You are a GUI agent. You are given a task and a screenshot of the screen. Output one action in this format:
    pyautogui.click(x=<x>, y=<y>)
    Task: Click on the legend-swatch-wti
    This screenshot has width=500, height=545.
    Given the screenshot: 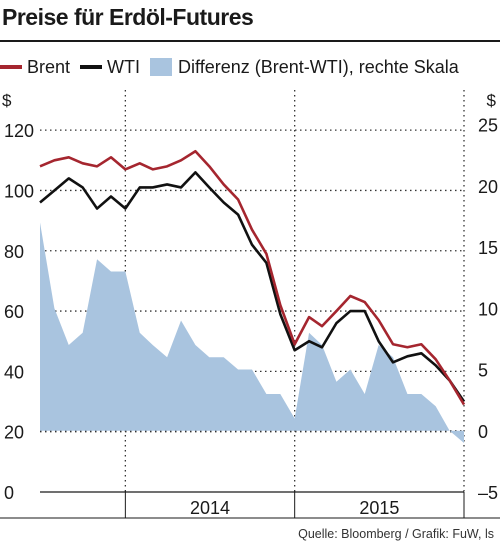 What is the action you would take?
    pyautogui.click(x=91, y=67)
    